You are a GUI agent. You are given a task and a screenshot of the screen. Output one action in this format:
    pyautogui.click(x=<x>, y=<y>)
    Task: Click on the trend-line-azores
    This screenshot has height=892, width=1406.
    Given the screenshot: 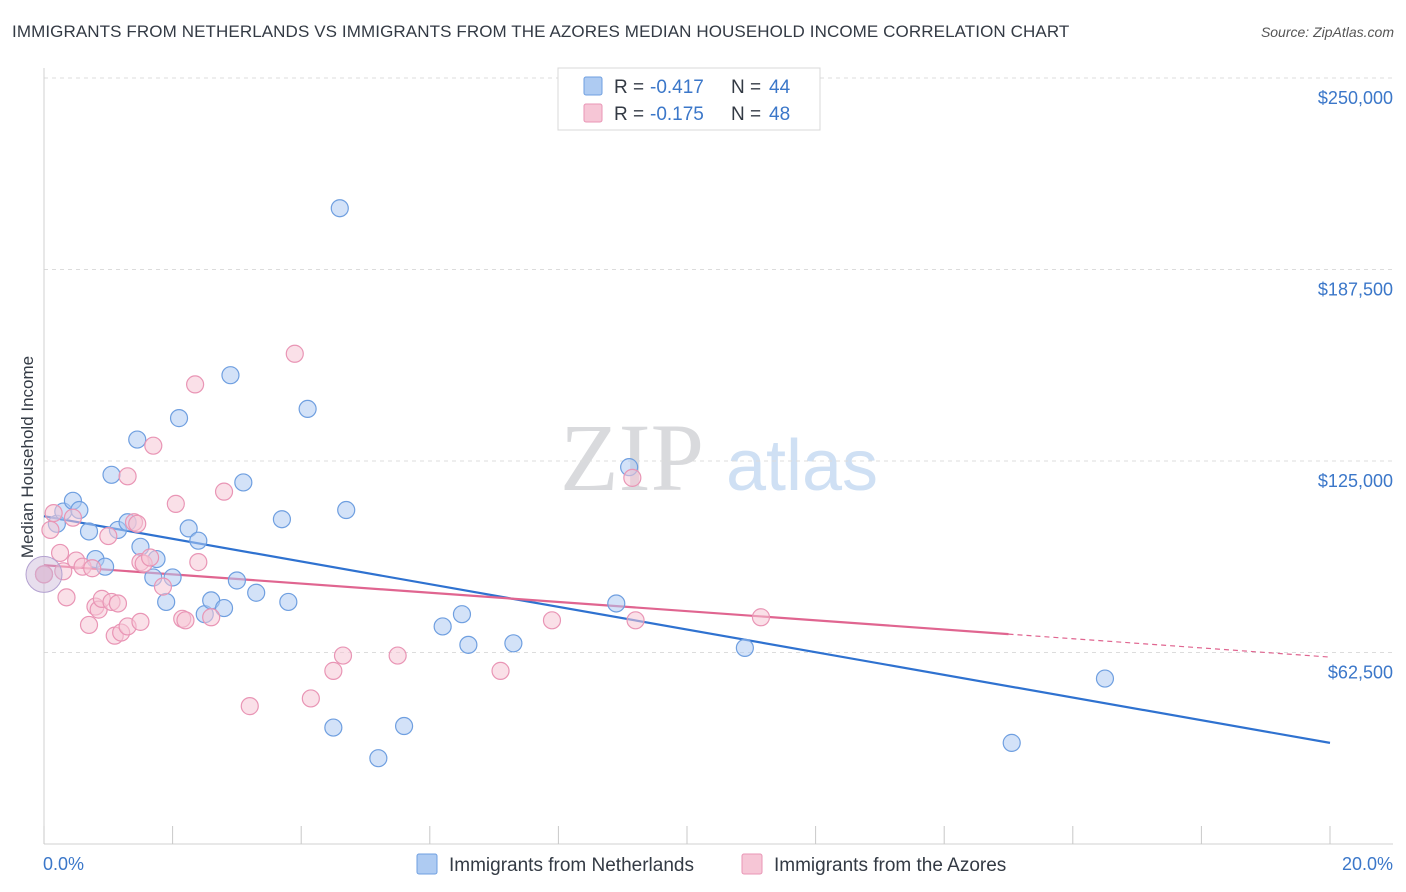 What is the action you would take?
    pyautogui.click(x=526, y=600)
    